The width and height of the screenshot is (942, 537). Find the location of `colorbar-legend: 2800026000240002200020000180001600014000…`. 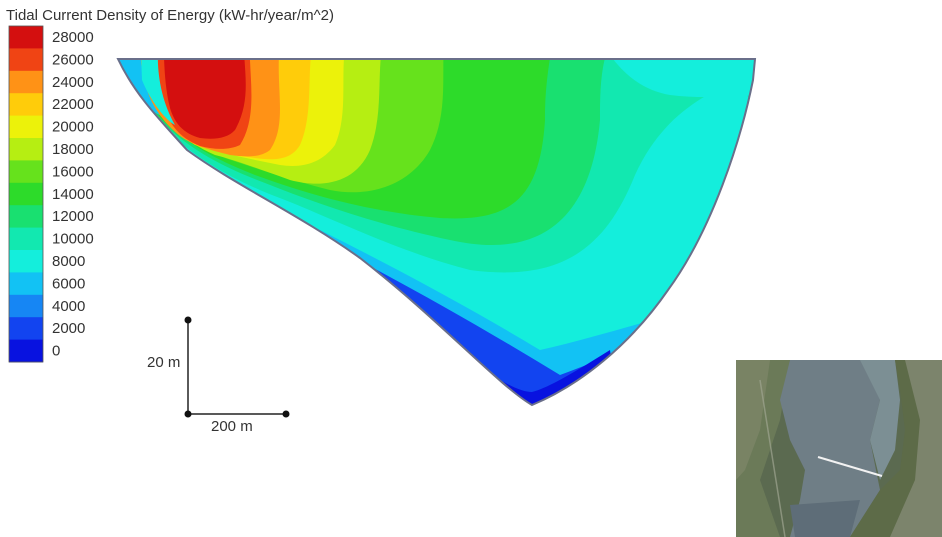

colorbar-legend: 2800026000240002200020000180001600014000… is located at coordinates (51, 194).